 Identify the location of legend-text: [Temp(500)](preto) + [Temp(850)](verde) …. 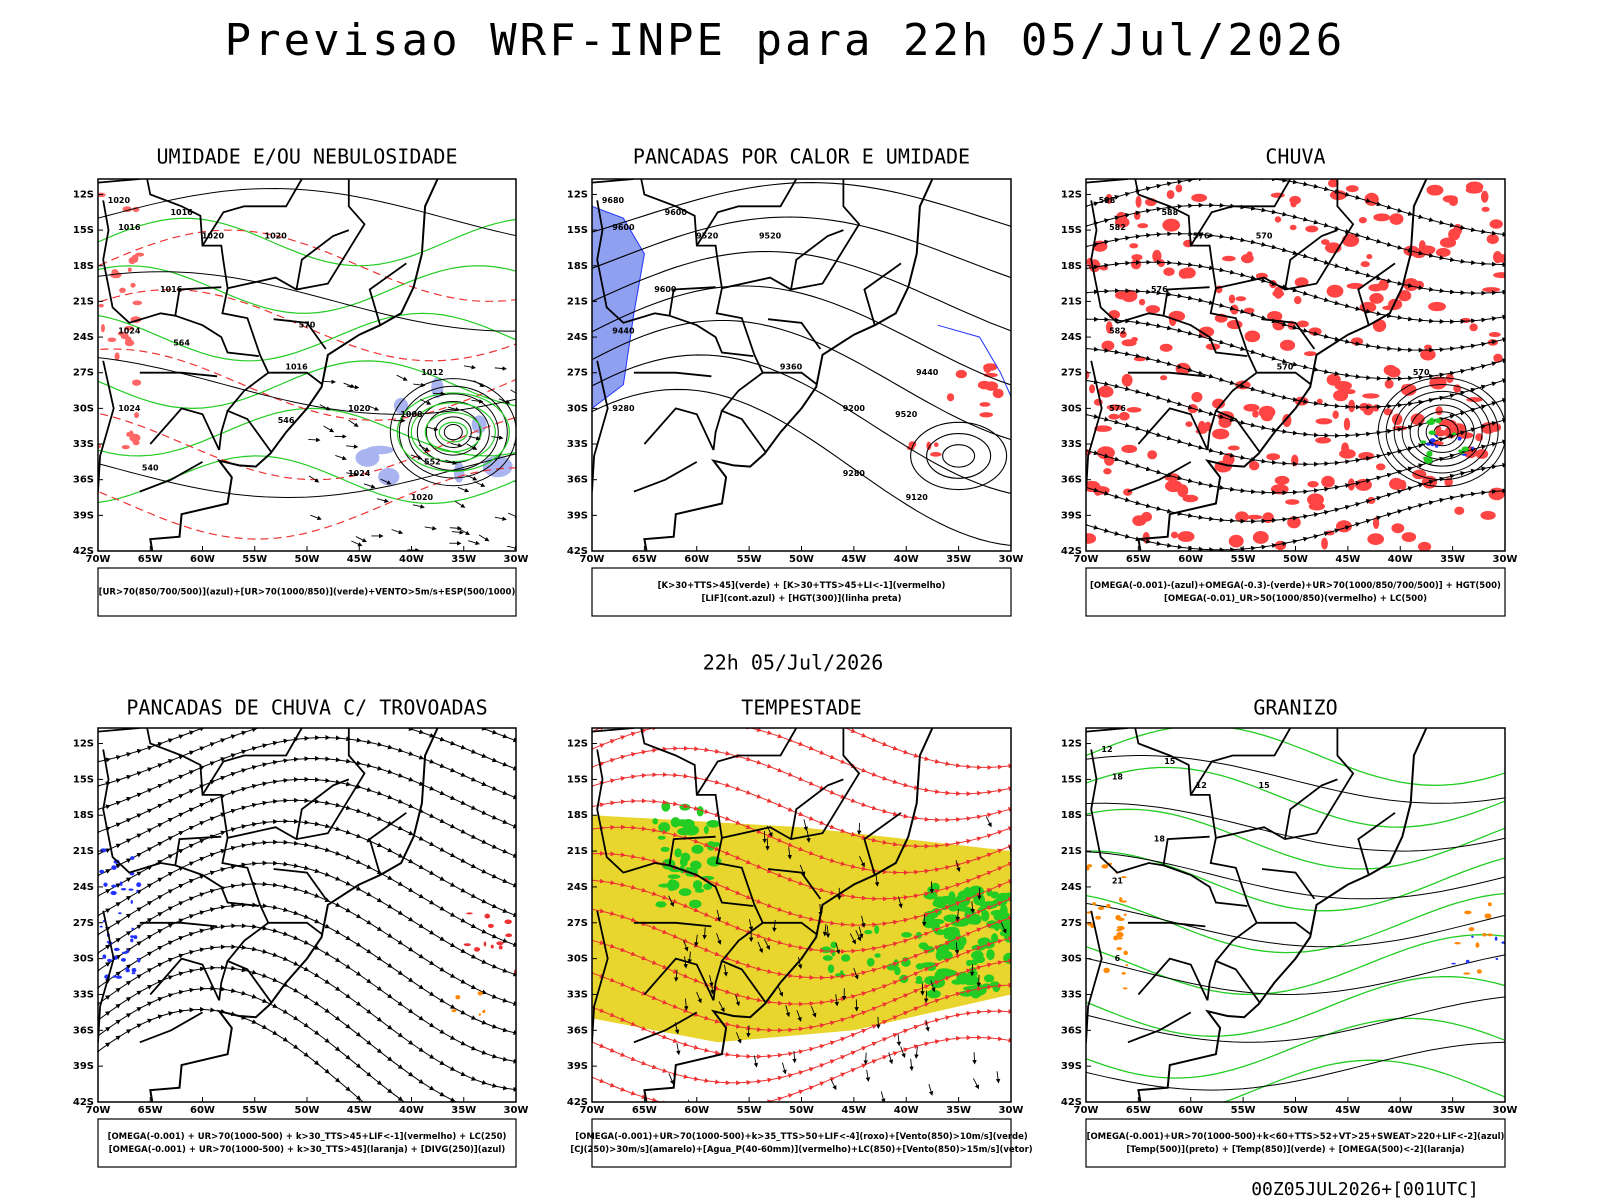
(1295, 1150).